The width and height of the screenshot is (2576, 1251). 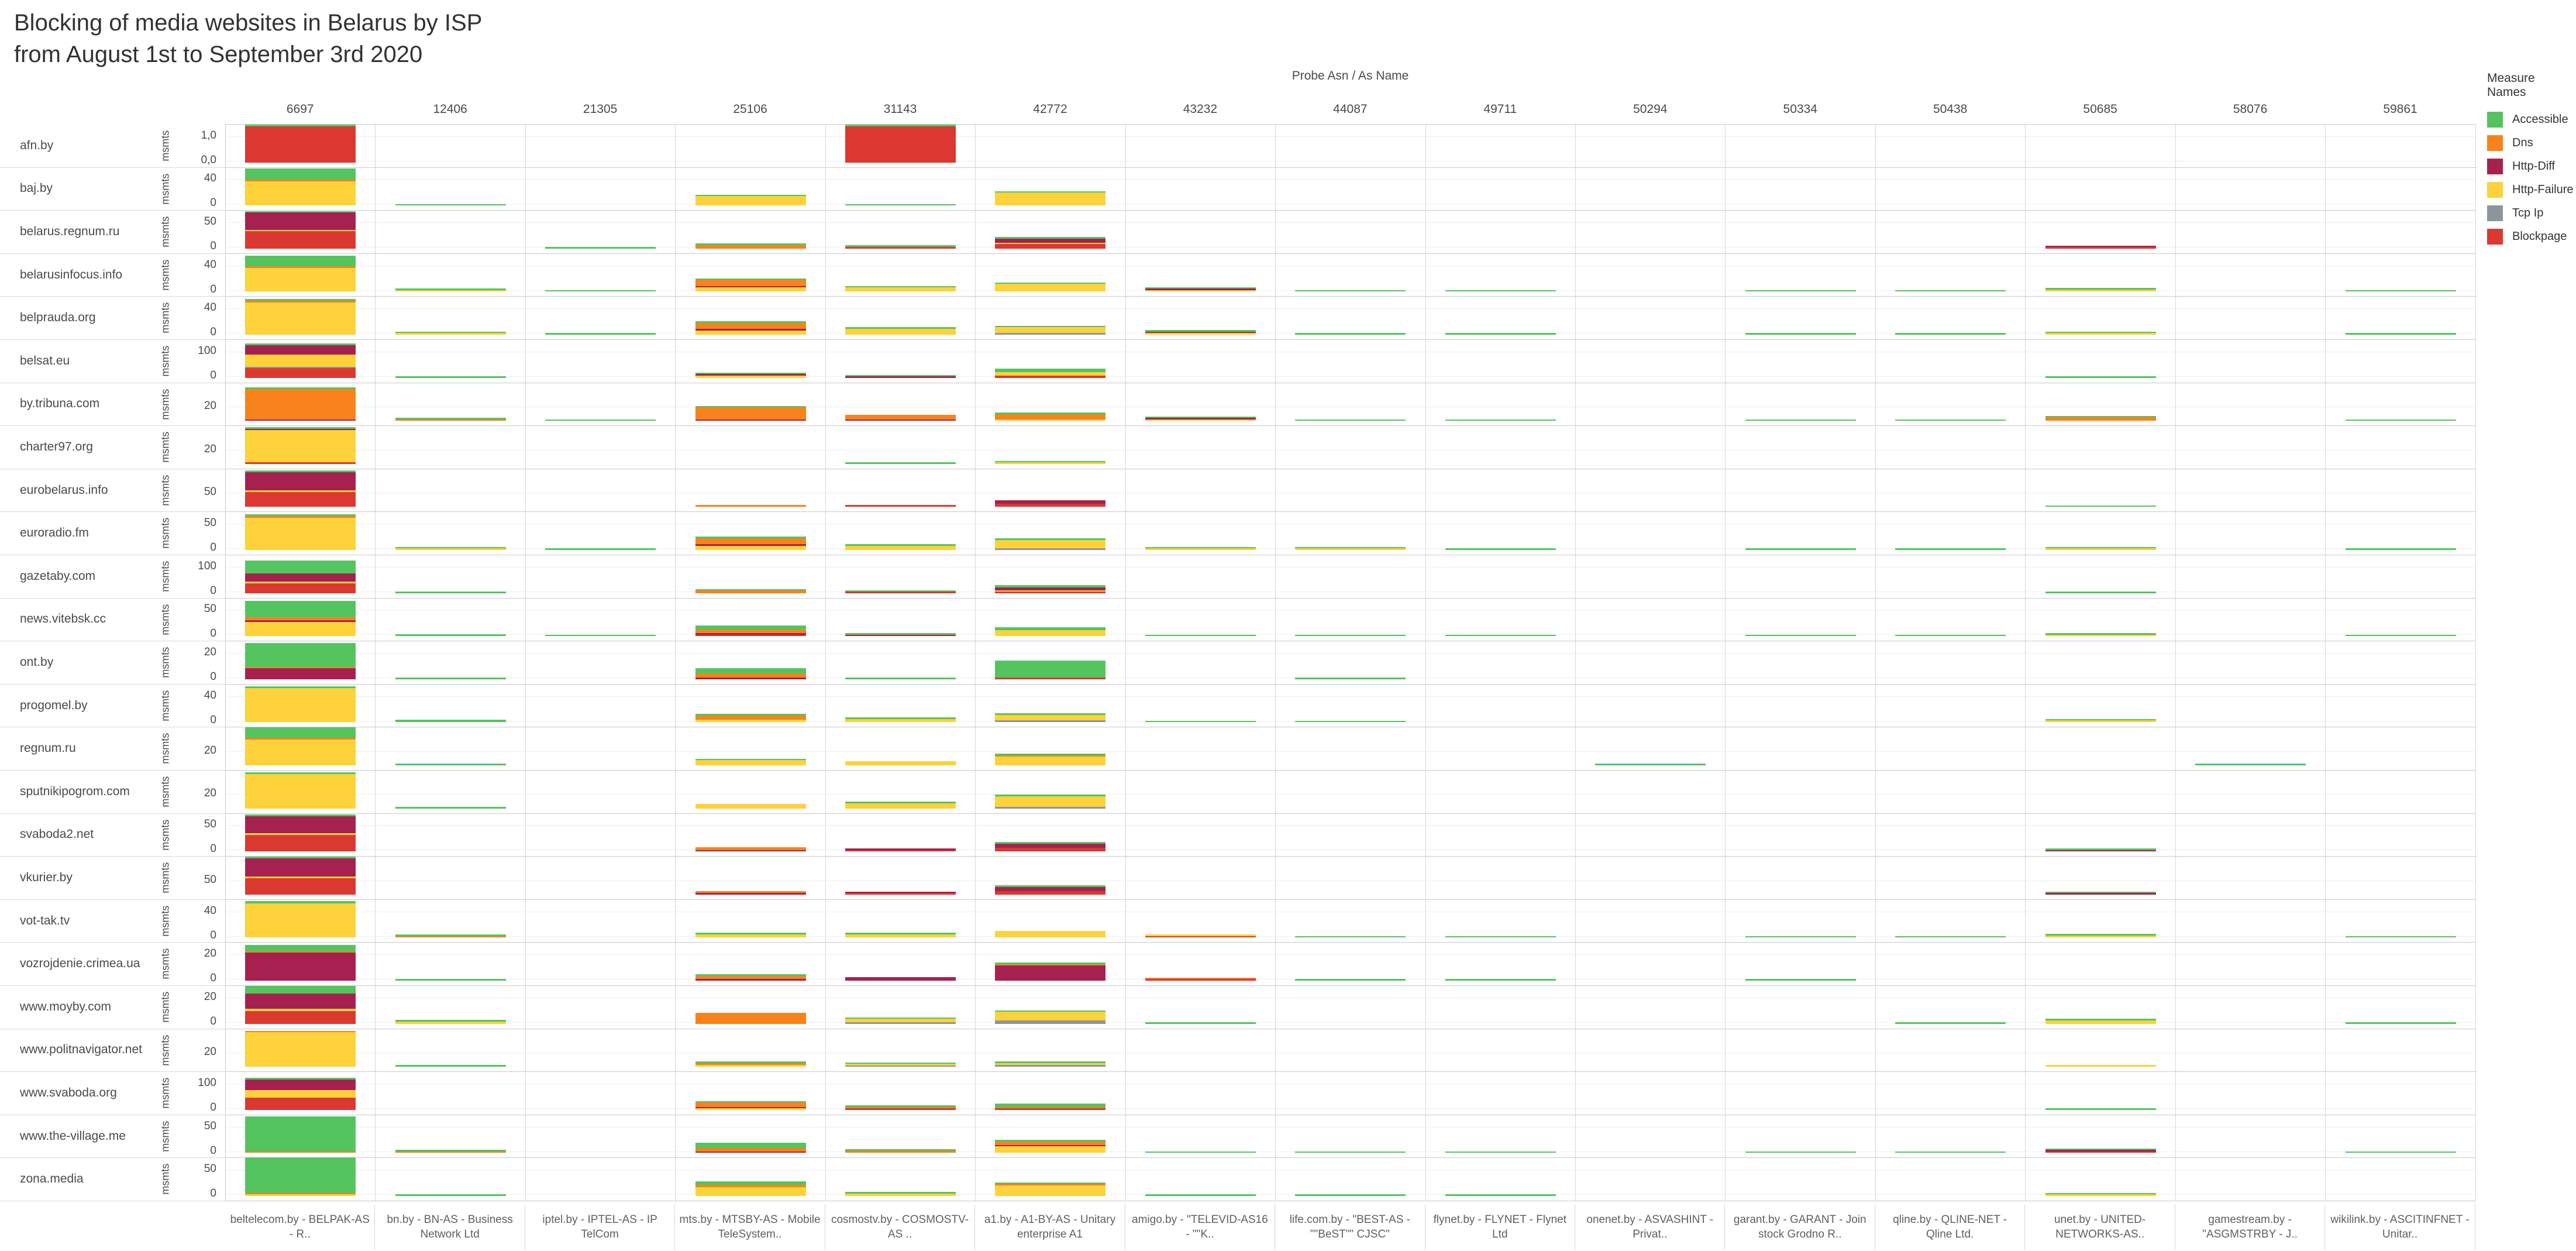 I want to click on row-label-domain: www.politnavigator.net, so click(x=81, y=1050).